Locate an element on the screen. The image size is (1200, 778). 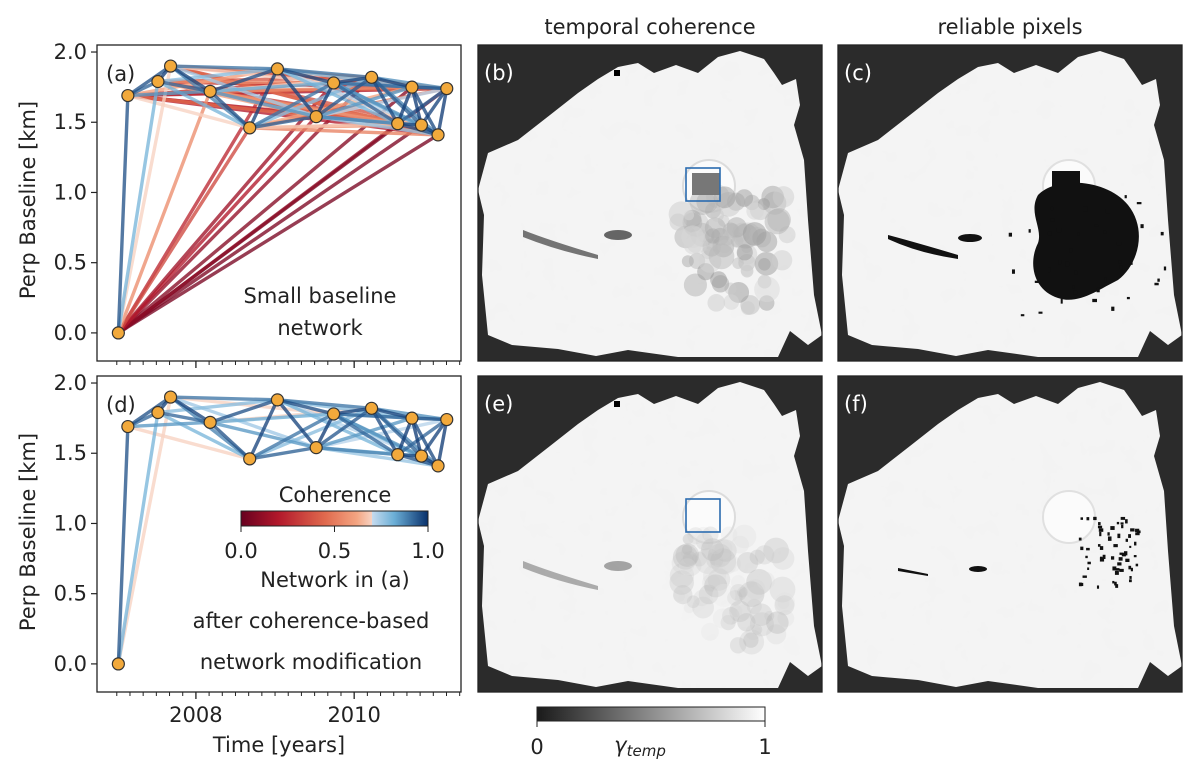
gamma-colorbar-group: 0 1 γtemp is located at coordinates (651, 733).